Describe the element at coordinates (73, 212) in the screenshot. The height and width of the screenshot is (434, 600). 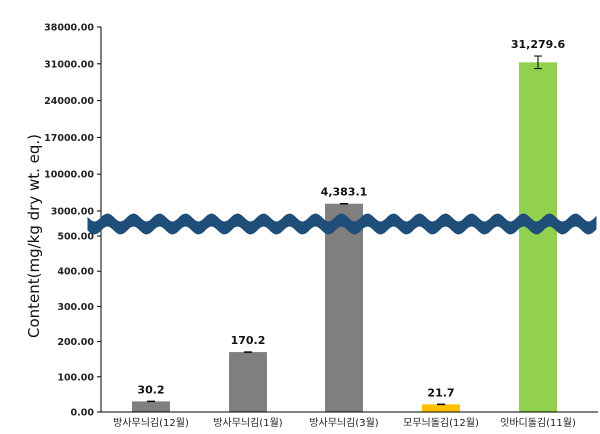
I see `y-tick-label: 3000.00` at that location.